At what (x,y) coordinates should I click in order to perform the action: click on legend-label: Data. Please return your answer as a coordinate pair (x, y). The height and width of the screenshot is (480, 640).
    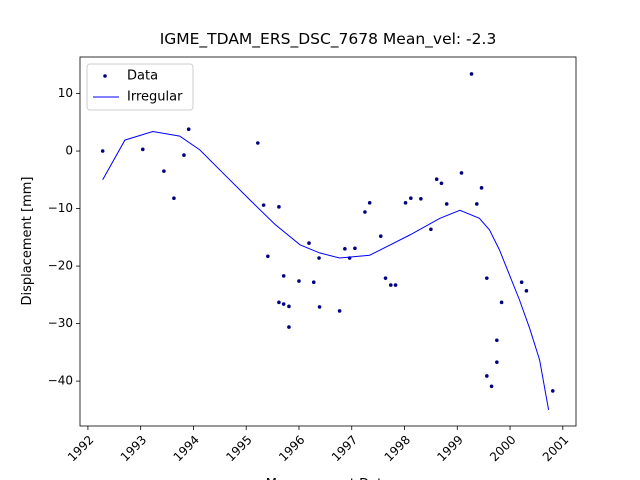
    Looking at the image, I should click on (142, 76).